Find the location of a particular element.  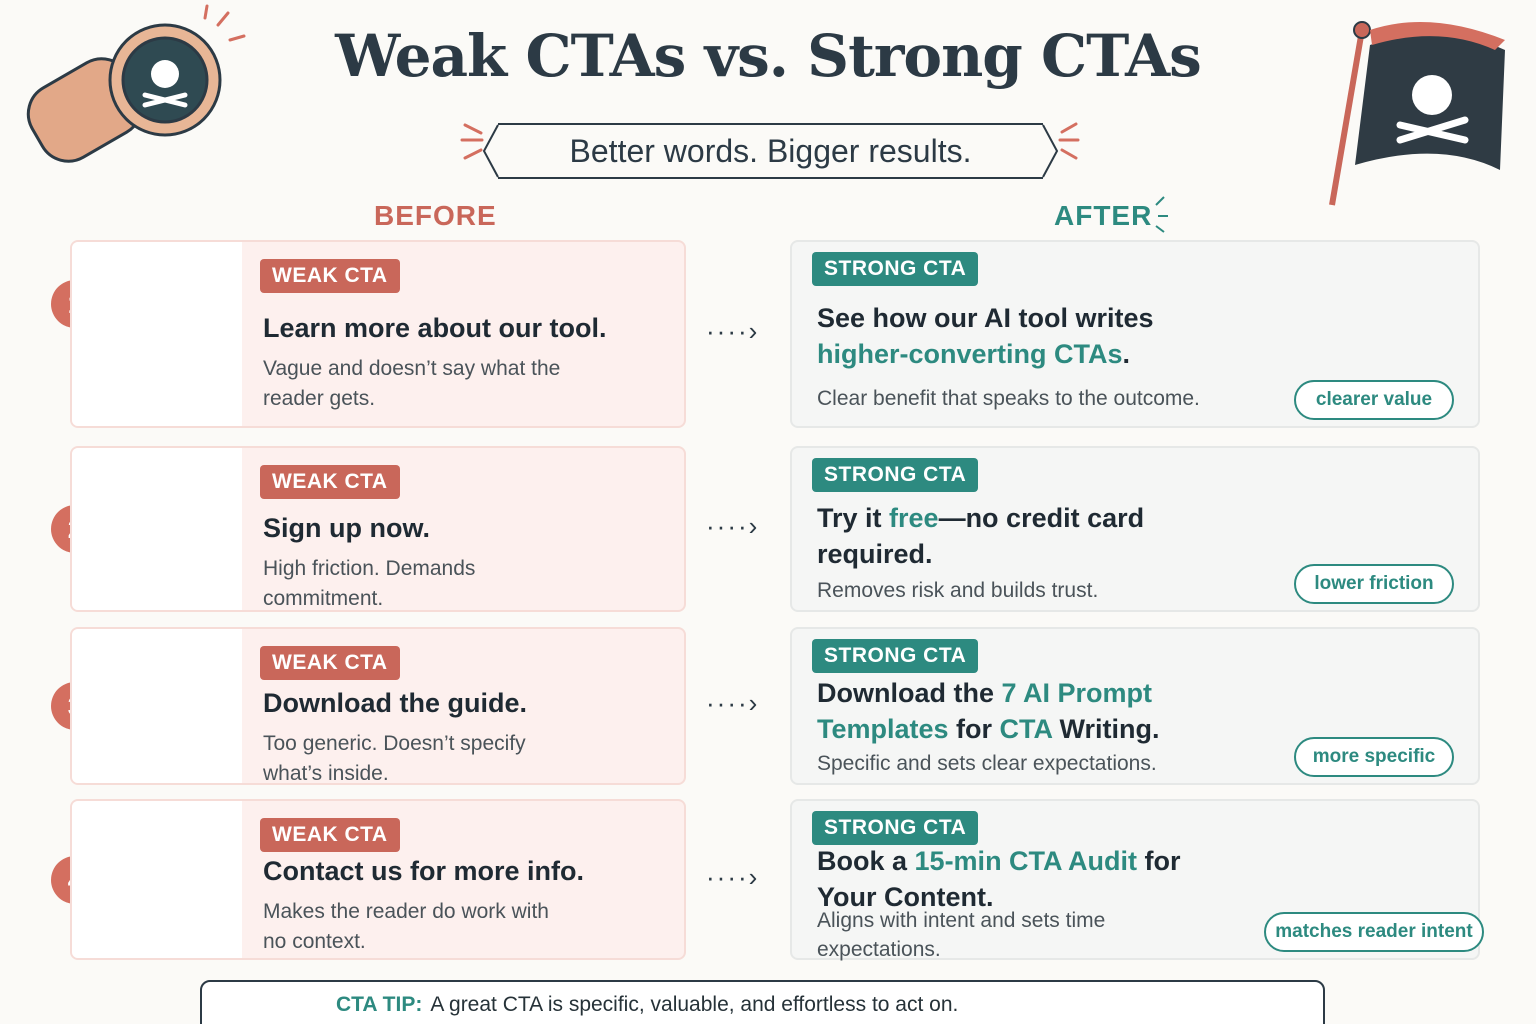

headline-segment: CTA is located at coordinates (1026, 729).